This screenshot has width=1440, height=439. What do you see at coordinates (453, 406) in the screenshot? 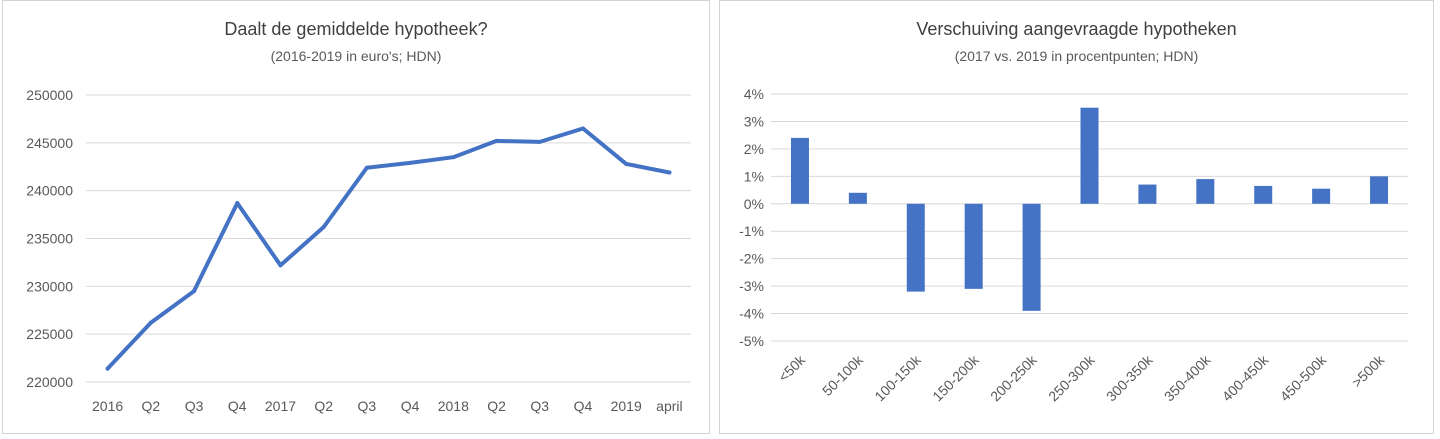
I see `x-tick-label: 2018` at bounding box center [453, 406].